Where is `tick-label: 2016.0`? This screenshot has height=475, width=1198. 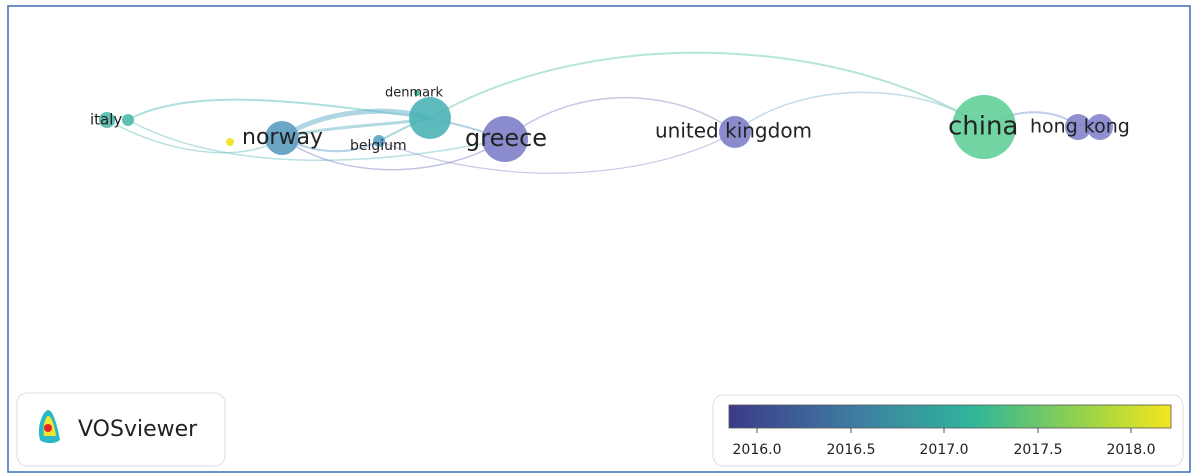 tick-label: 2016.0 is located at coordinates (757, 450).